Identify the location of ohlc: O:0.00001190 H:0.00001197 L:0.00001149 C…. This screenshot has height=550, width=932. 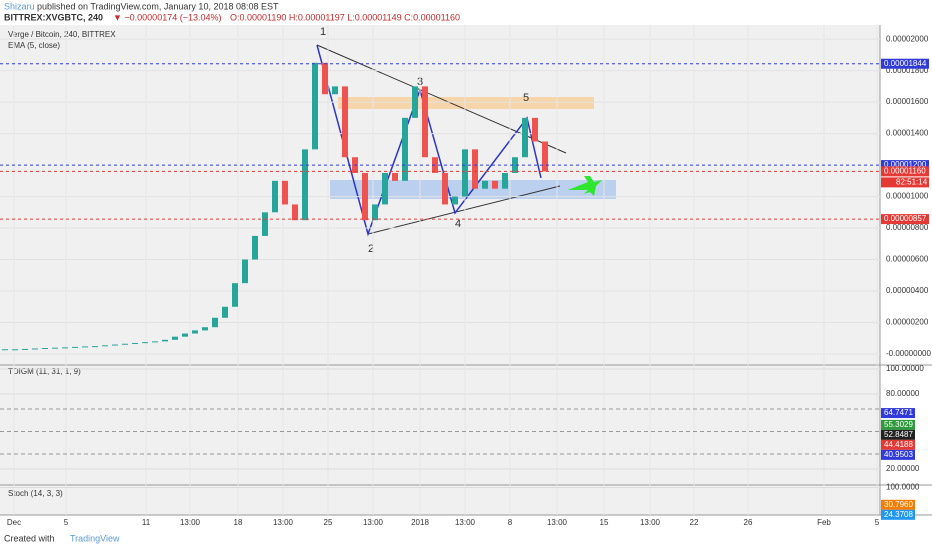
(345, 17).